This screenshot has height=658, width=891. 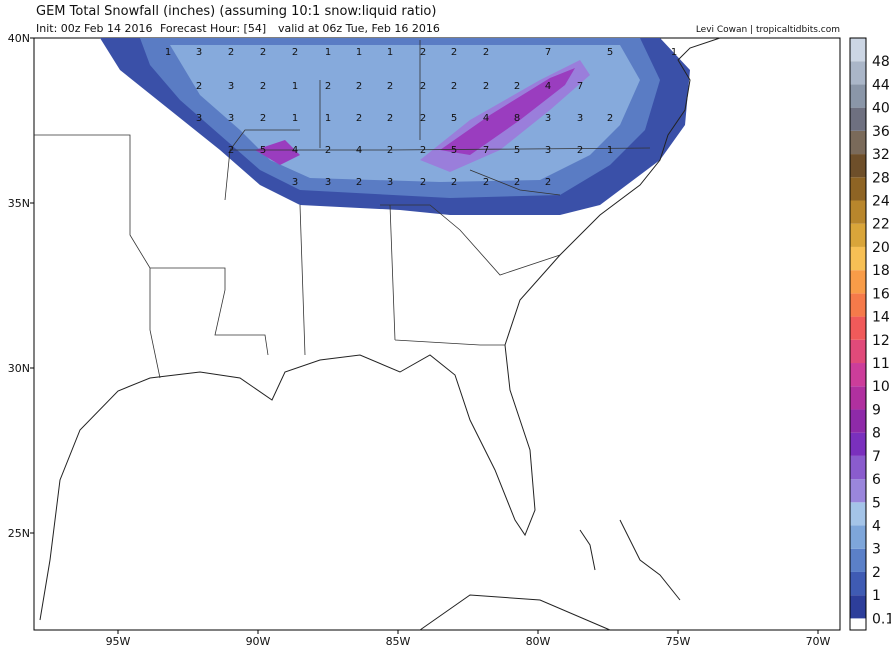 I want to click on lon-label: 90W, so click(x=258, y=641).